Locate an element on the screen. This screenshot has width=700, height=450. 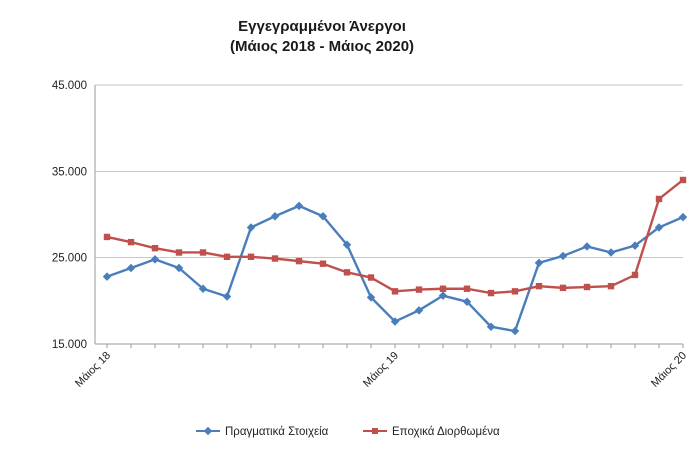
y-tick-label: 15.000 is located at coordinates (69, 345).